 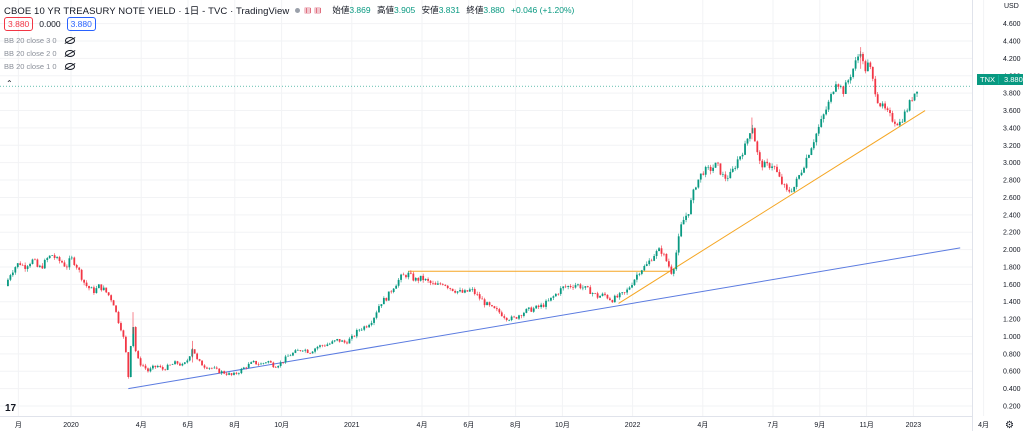 What do you see at coordinates (11, 408) in the screenshot?
I see `tradingview-logo-icon: 17` at bounding box center [11, 408].